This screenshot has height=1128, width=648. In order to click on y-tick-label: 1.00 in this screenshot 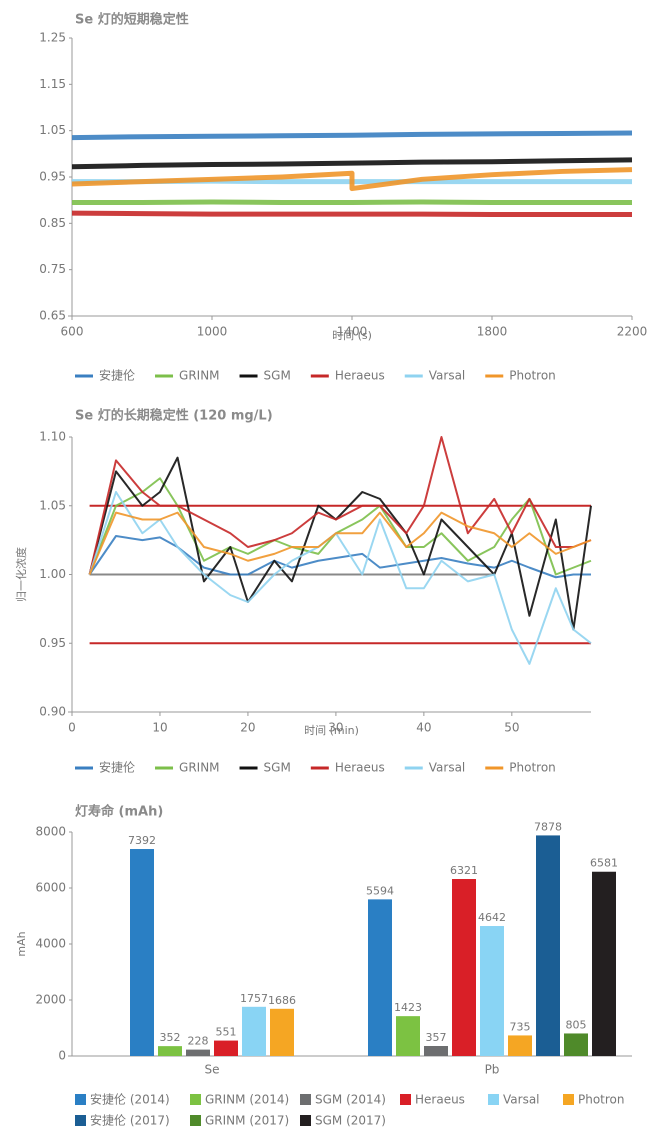, I will do `click(52, 574)`.